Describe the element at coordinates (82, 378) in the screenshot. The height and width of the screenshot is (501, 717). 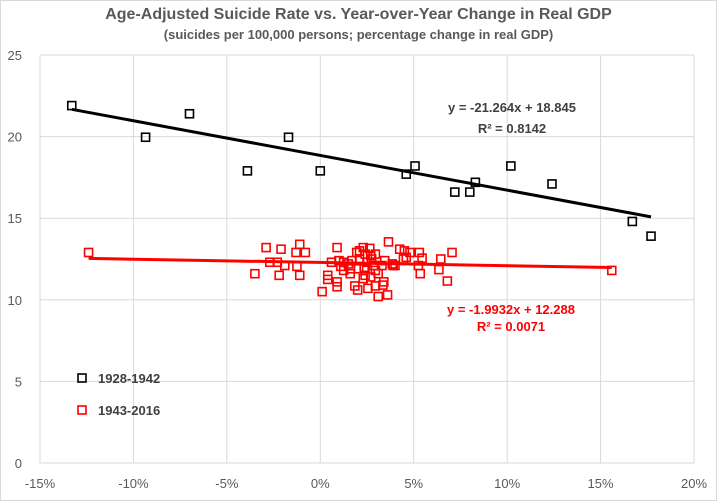
I see `legend-marker-1928-1942` at that location.